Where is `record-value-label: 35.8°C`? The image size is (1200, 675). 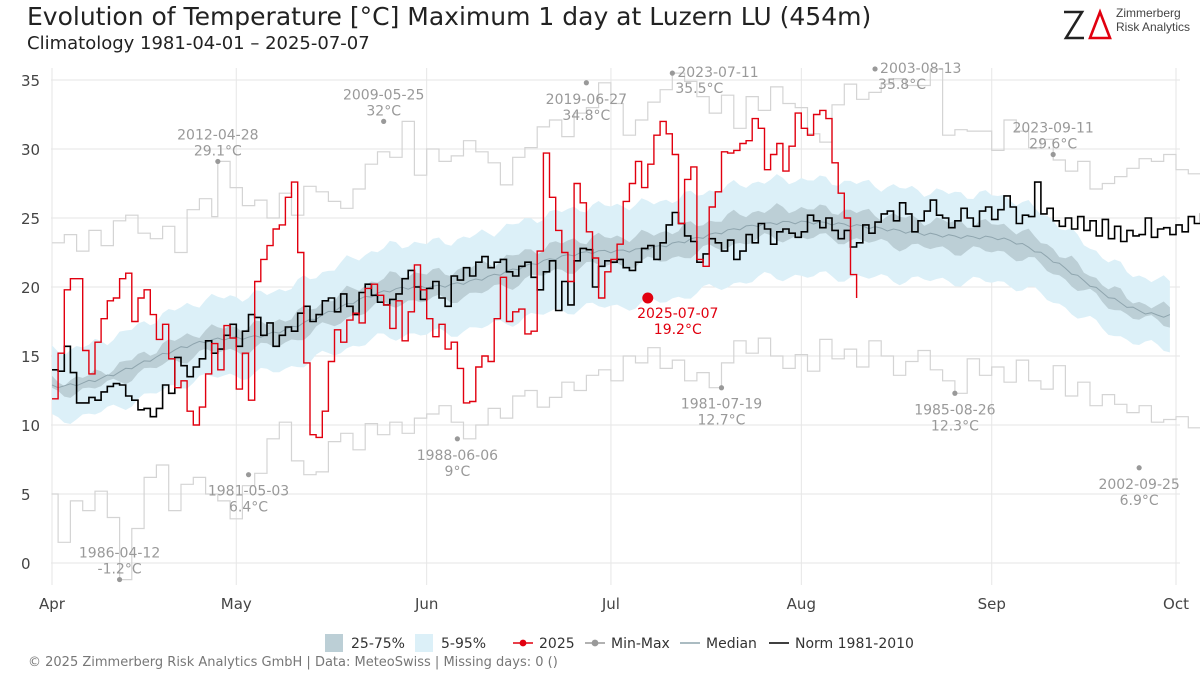
record-value-label: 35.8°C is located at coordinates (902, 85).